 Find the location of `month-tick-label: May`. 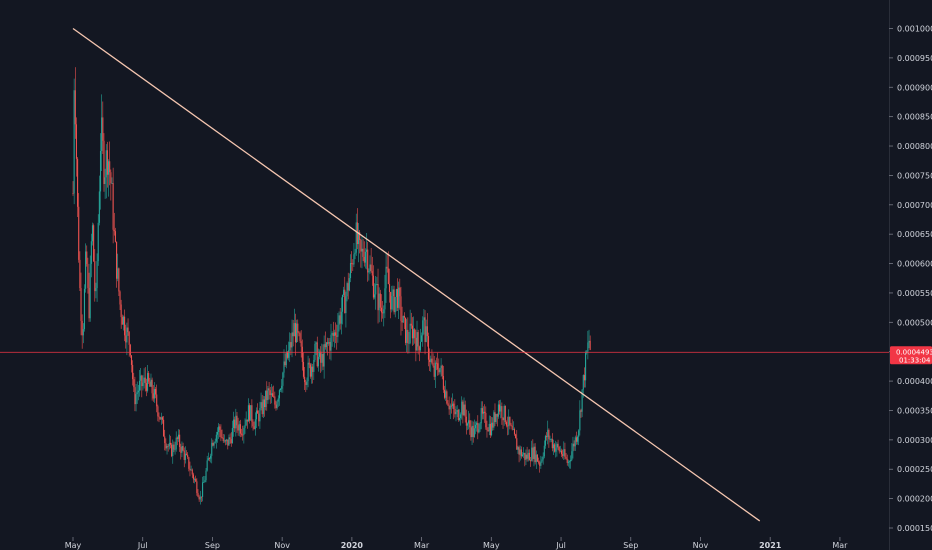

month-tick-label: May is located at coordinates (73, 545).